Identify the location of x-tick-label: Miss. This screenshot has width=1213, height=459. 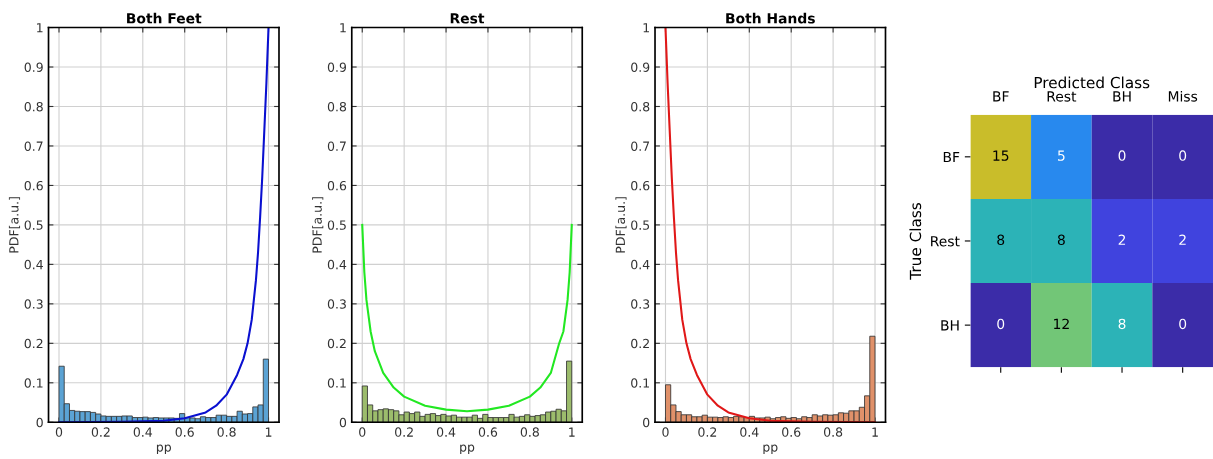
(1183, 96).